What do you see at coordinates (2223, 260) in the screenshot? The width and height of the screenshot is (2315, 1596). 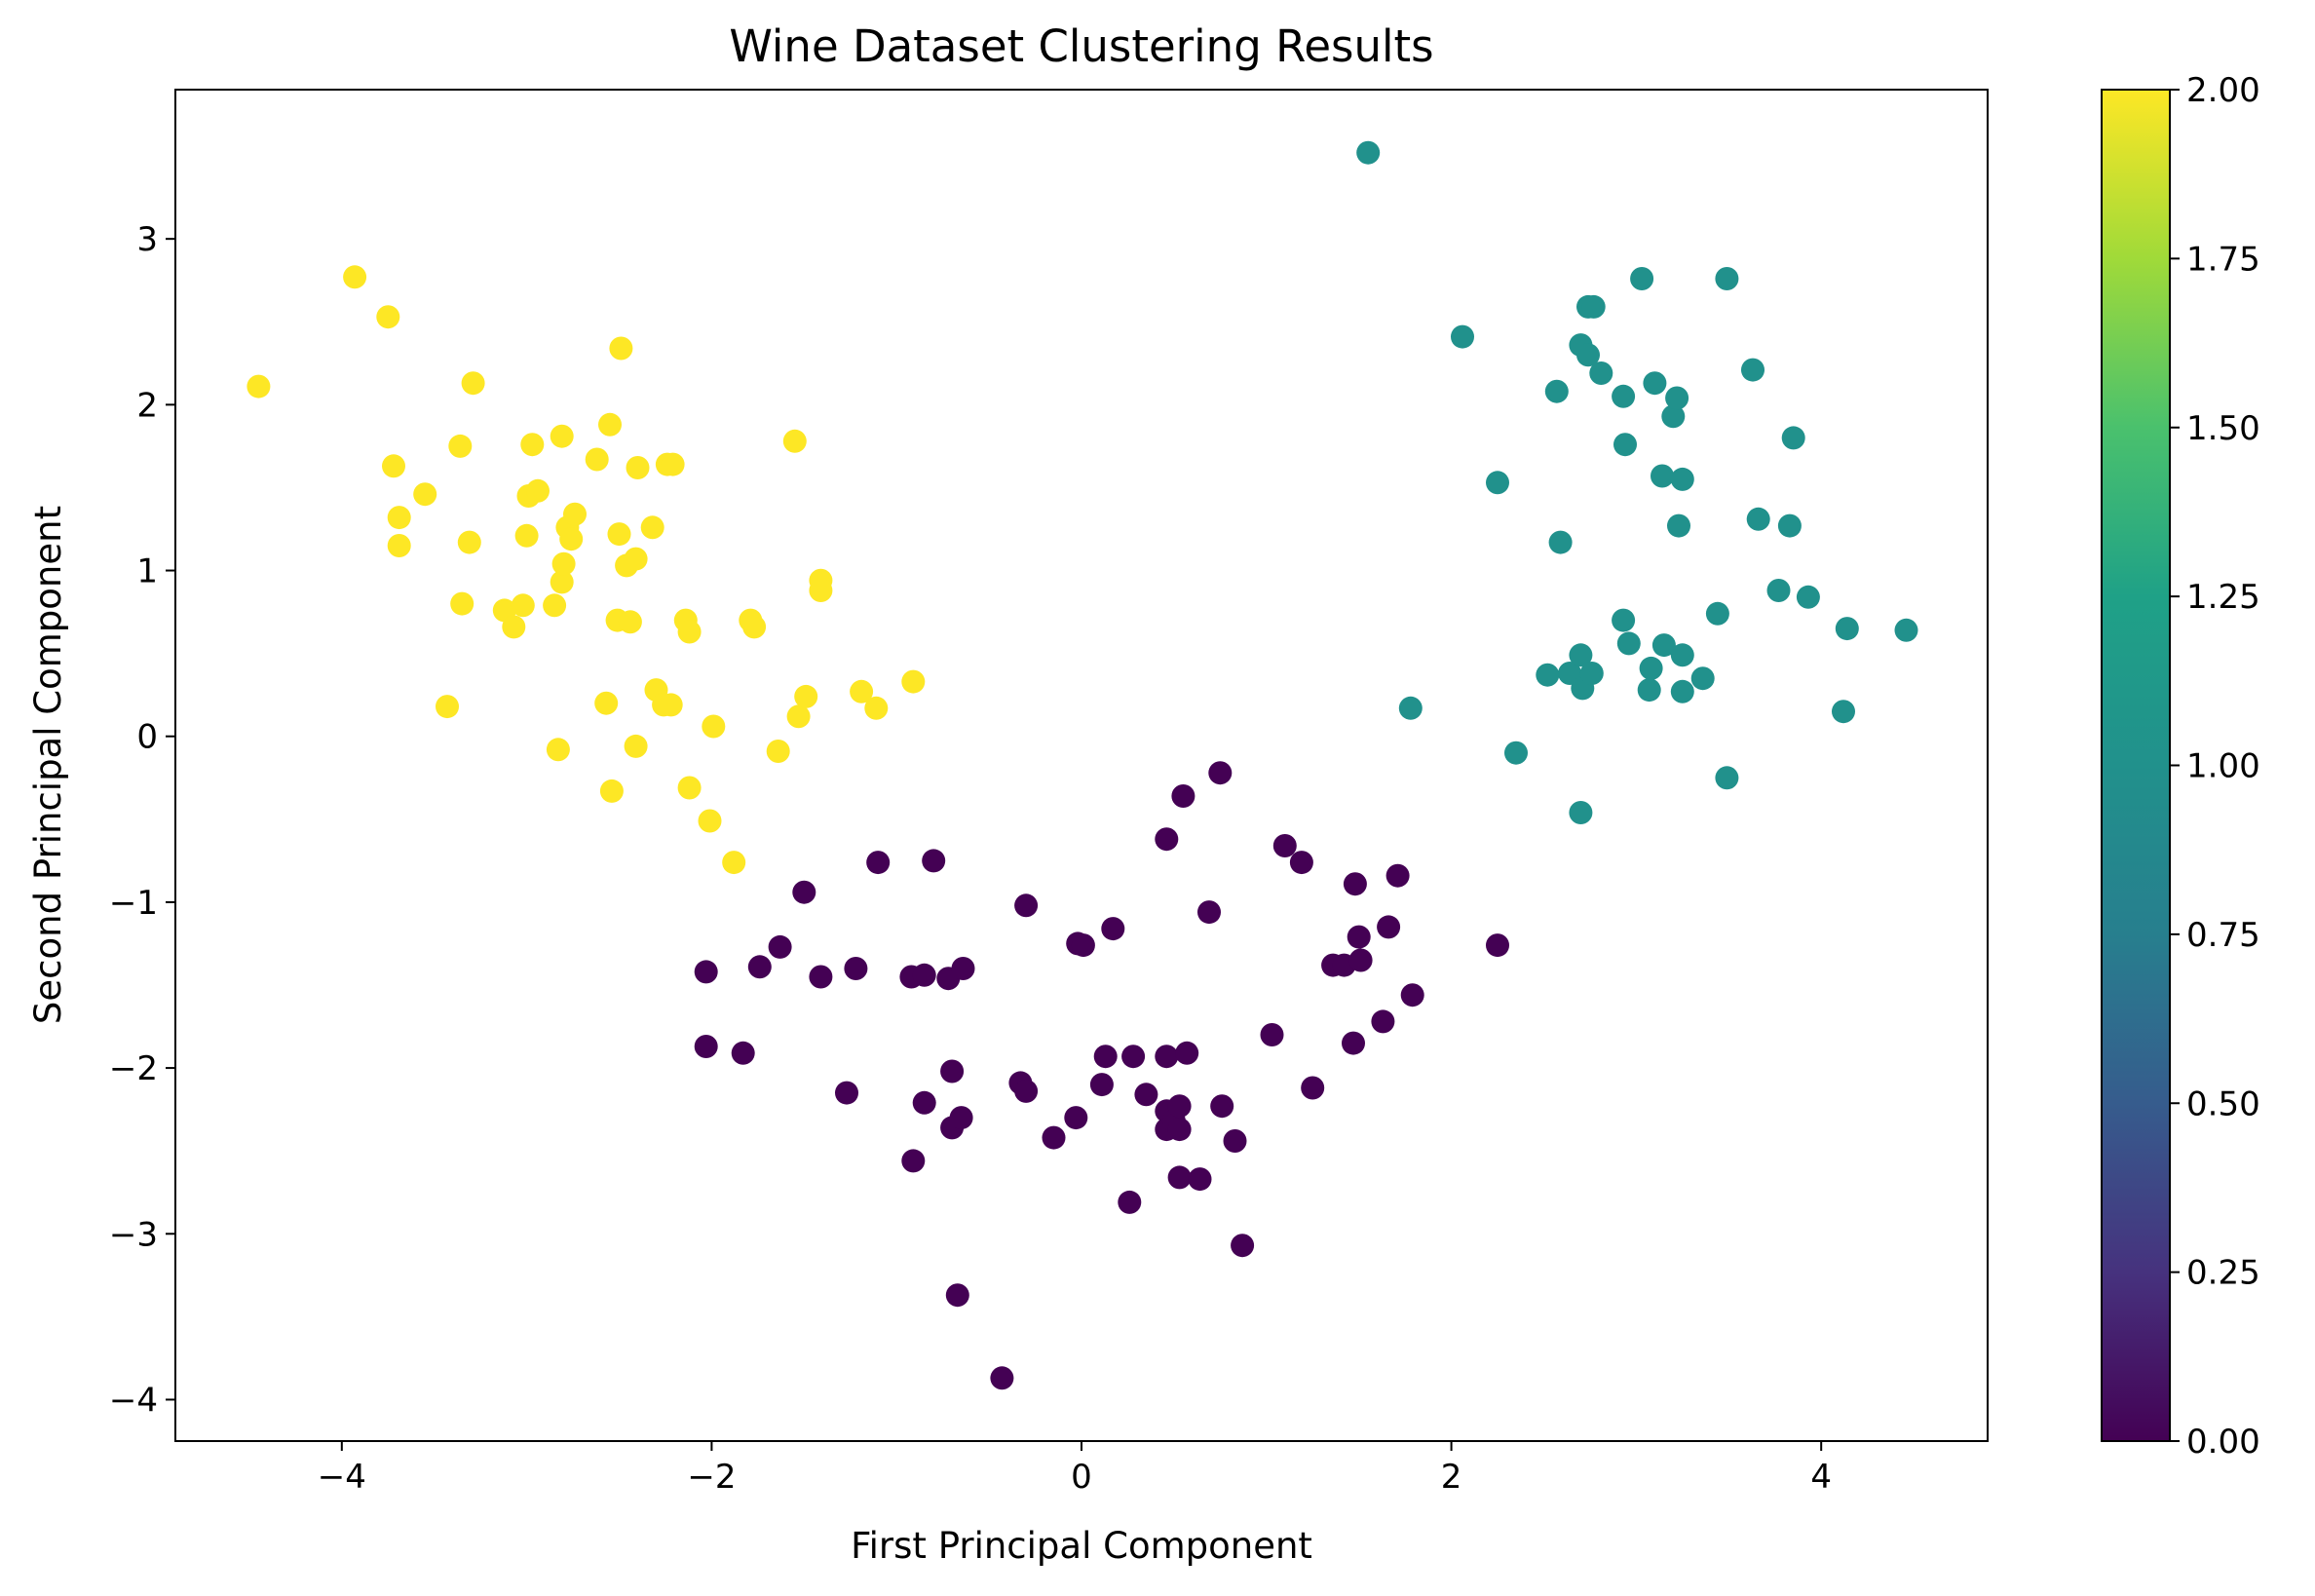 I see `colorbar-tick-label: 1.75` at bounding box center [2223, 260].